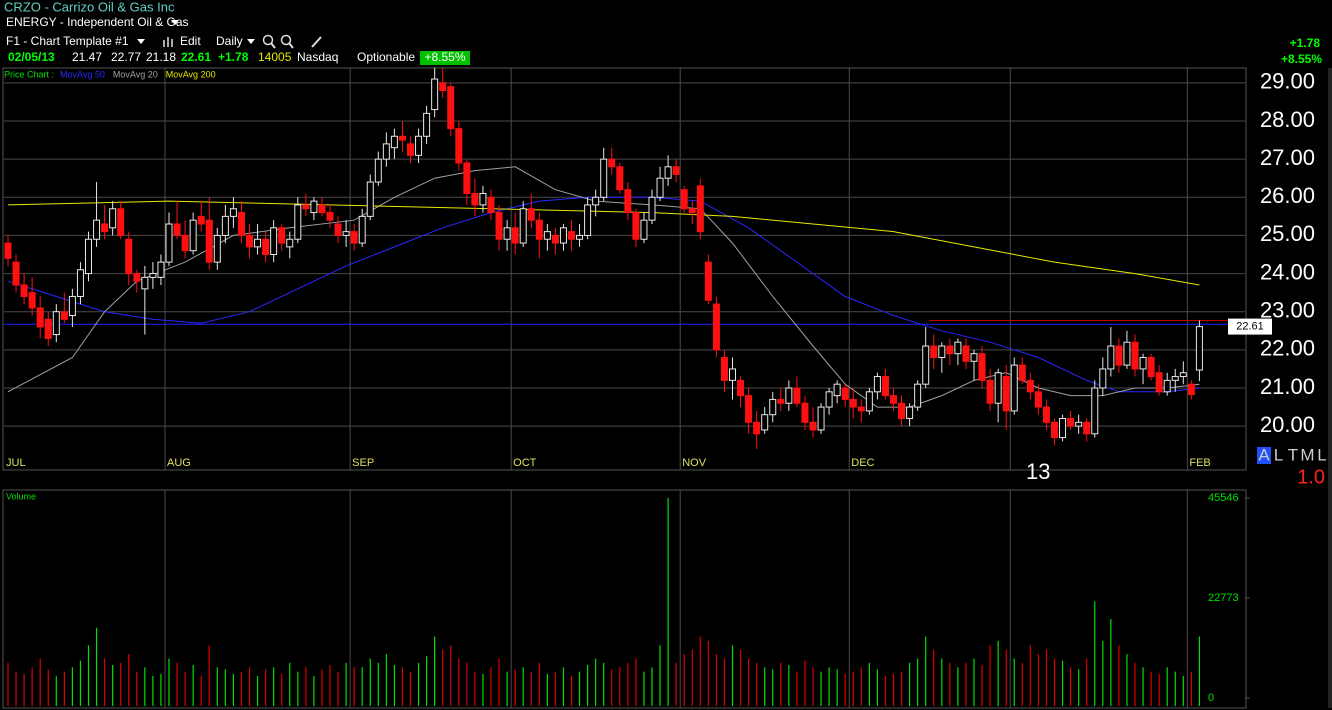 Image resolution: width=1332 pixels, height=710 pixels. I want to click on draw-tool, so click(316, 42).